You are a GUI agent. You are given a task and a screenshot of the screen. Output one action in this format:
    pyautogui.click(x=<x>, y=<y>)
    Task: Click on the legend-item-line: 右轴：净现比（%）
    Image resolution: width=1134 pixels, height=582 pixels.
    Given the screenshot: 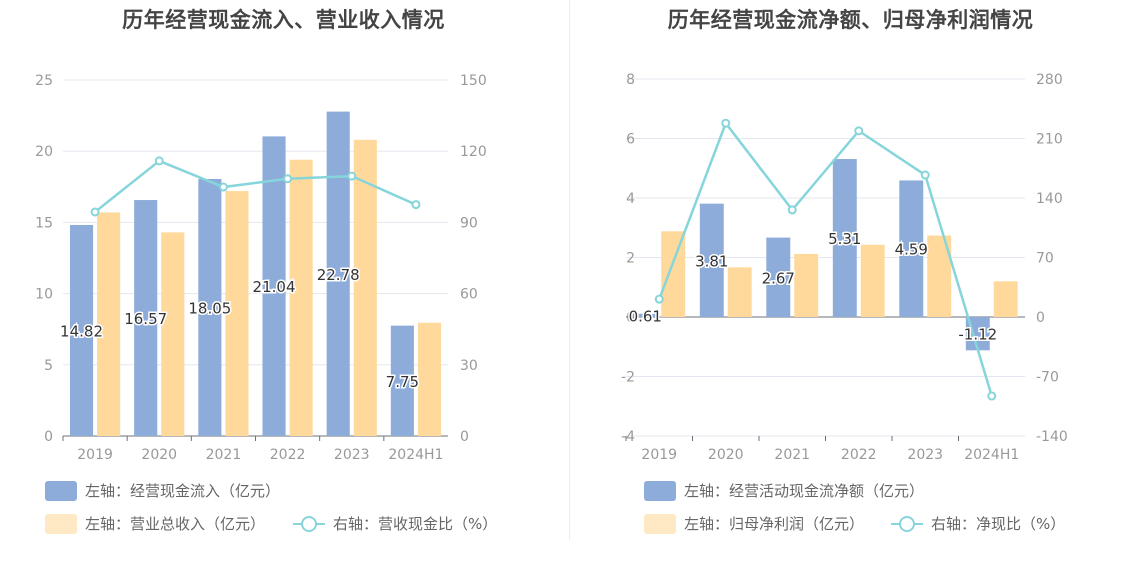 What is the action you would take?
    pyautogui.click(x=978, y=523)
    